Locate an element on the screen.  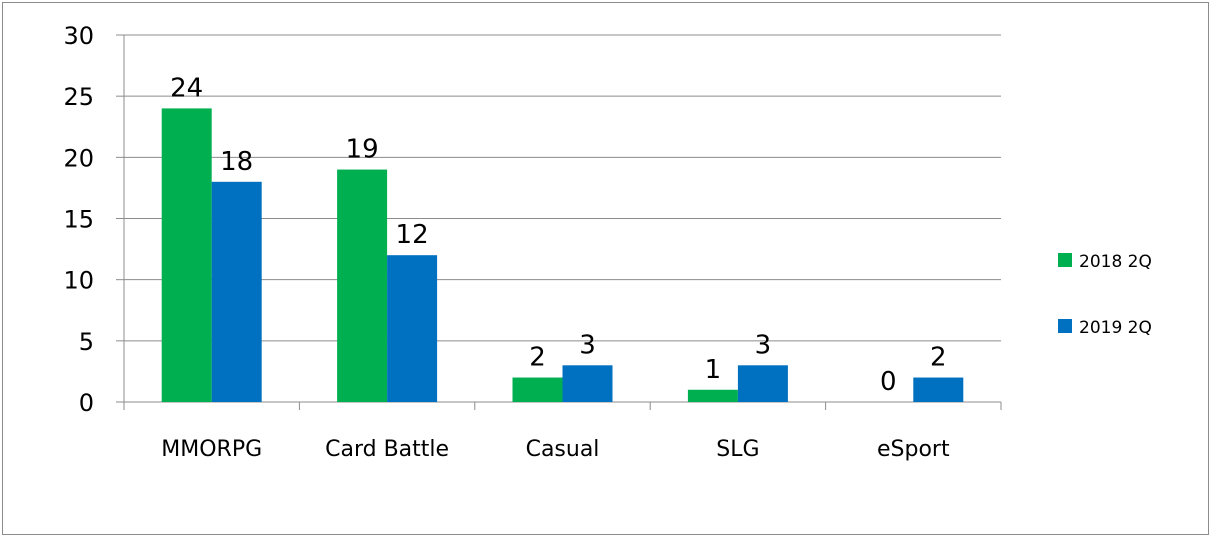
x-category-label: eSport is located at coordinates (913, 449).